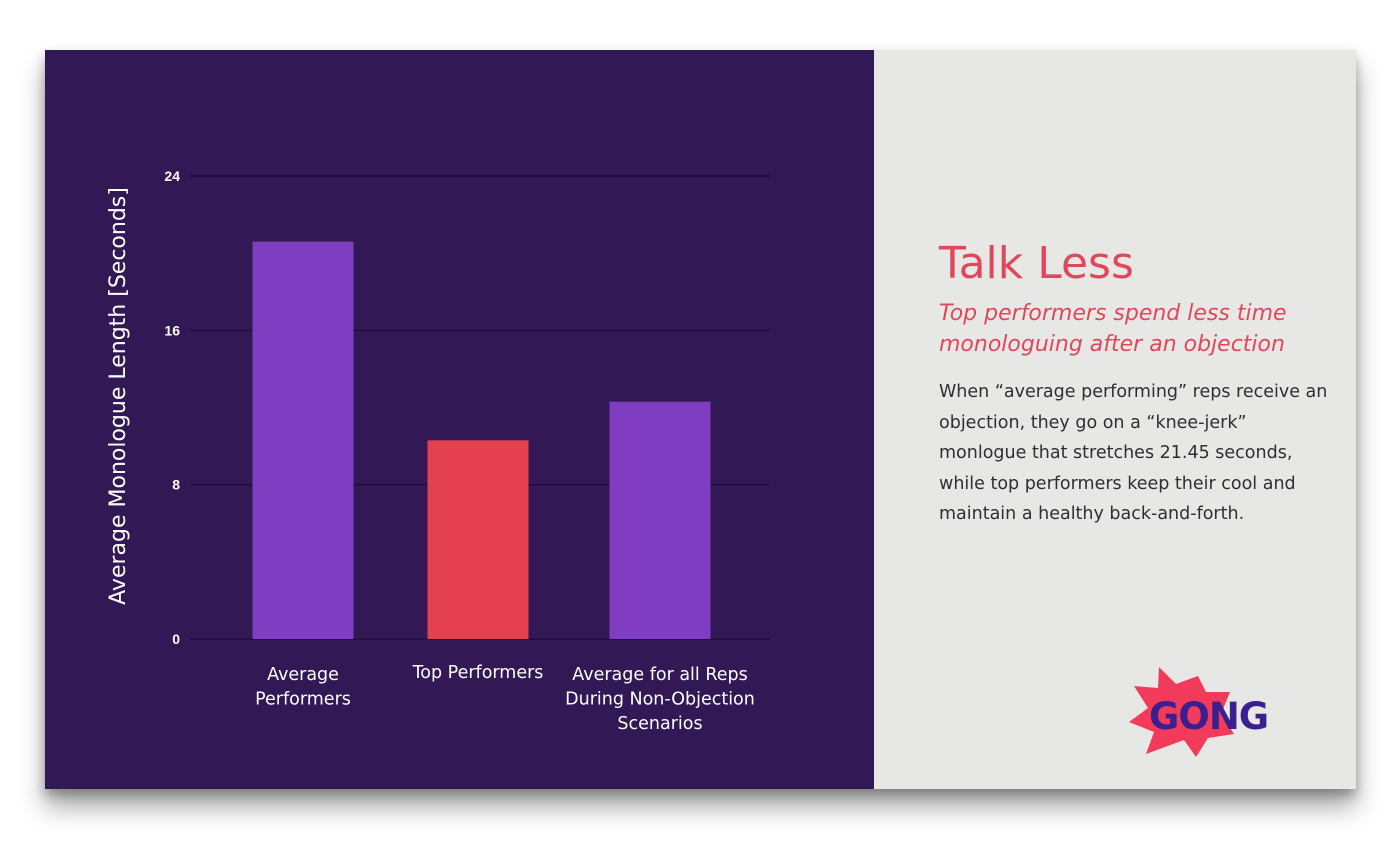 The height and width of the screenshot is (846, 1400). I want to click on y-tick-label-24: 24, so click(172, 176).